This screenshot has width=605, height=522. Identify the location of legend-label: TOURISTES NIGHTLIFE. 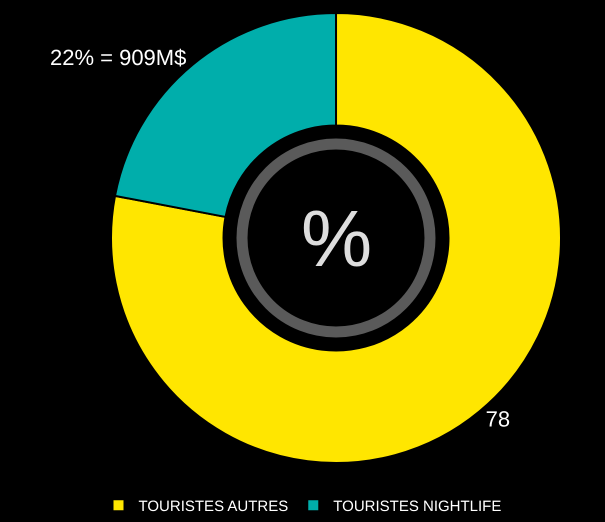
(417, 507).